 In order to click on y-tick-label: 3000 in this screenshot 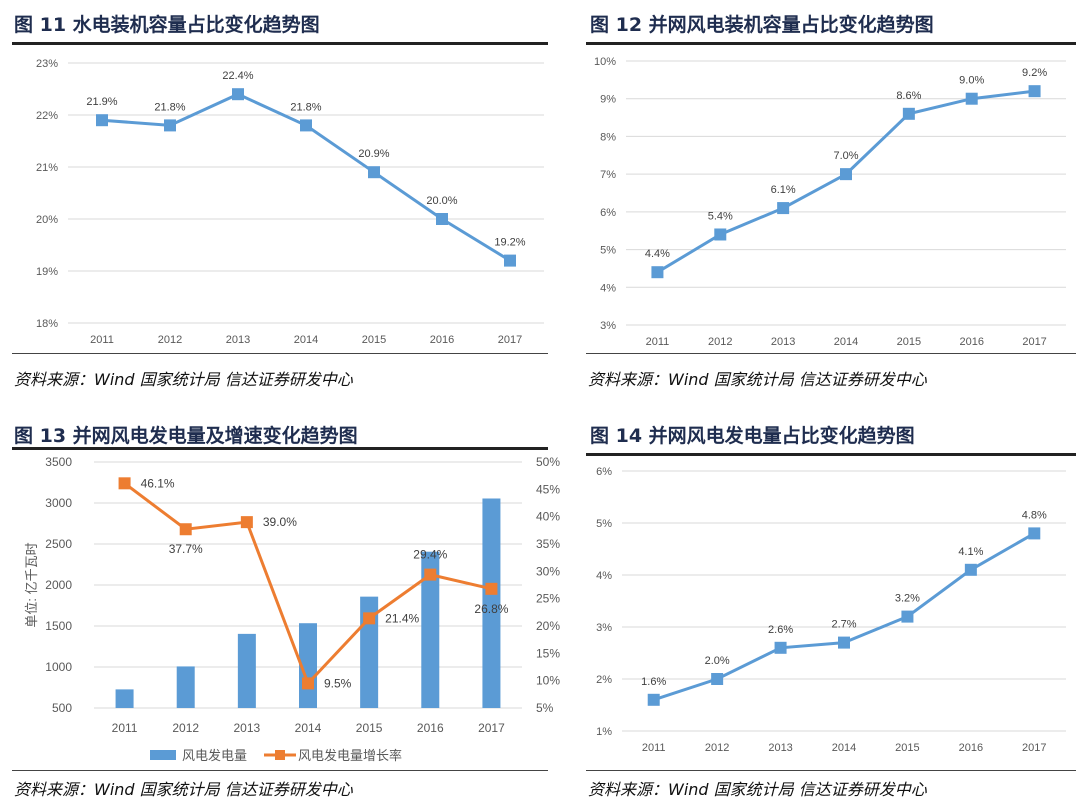, I will do `click(58, 503)`.